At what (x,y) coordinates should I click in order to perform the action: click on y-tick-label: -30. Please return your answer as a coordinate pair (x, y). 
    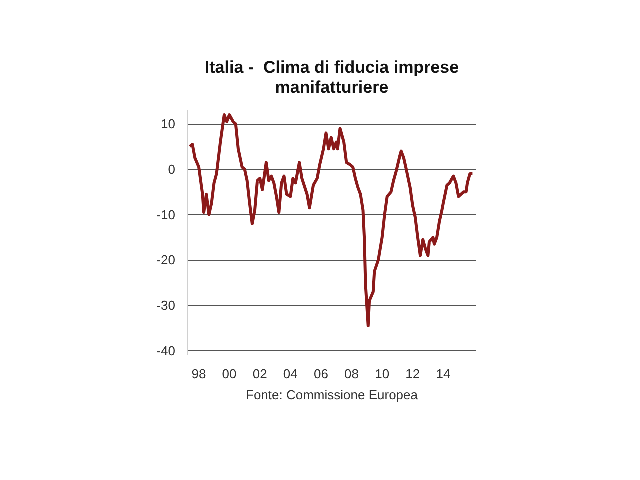
    Looking at the image, I should click on (166, 306).